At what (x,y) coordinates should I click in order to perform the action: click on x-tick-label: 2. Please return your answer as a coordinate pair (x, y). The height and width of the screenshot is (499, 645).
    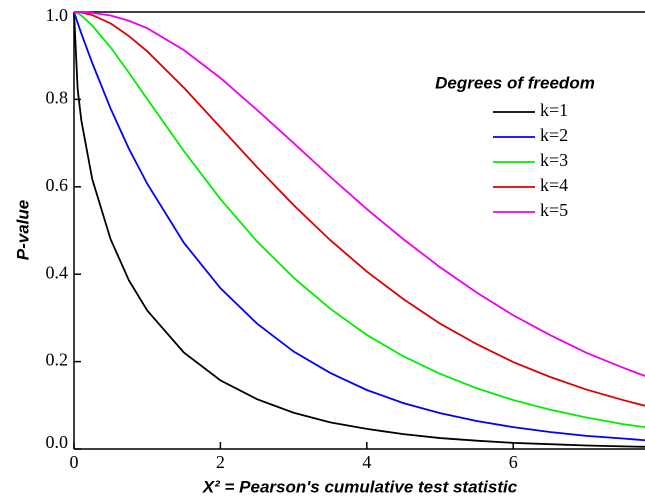
    Looking at the image, I should click on (220, 462).